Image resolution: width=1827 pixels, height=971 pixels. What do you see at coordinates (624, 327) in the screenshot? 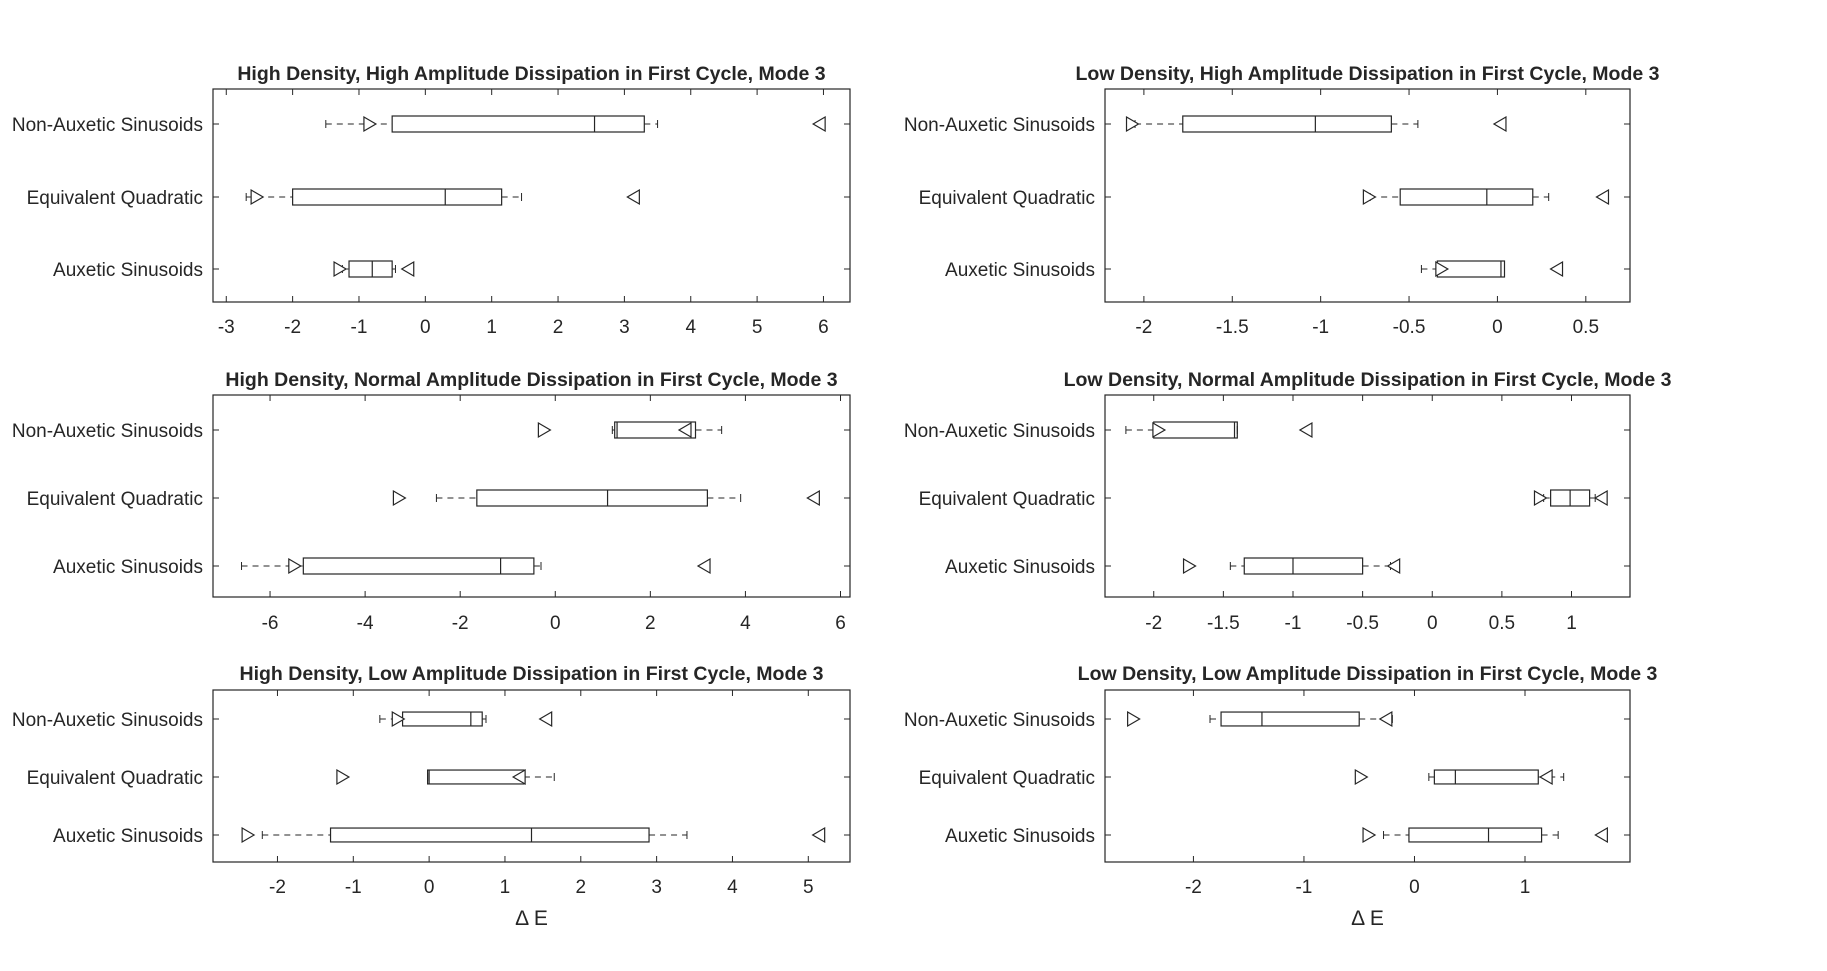
I see `x-tick-label: 3` at bounding box center [624, 327].